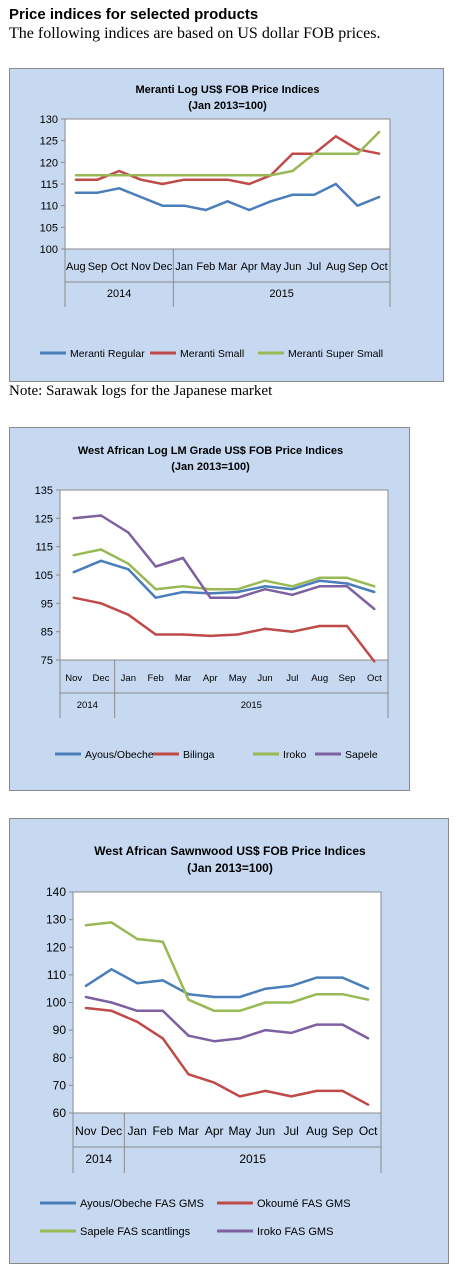 This screenshot has width=458, height=1270. Describe the element at coordinates (335, 354) in the screenshot. I see `legend-label-meranti-super-small: Meranti Super Small` at that location.